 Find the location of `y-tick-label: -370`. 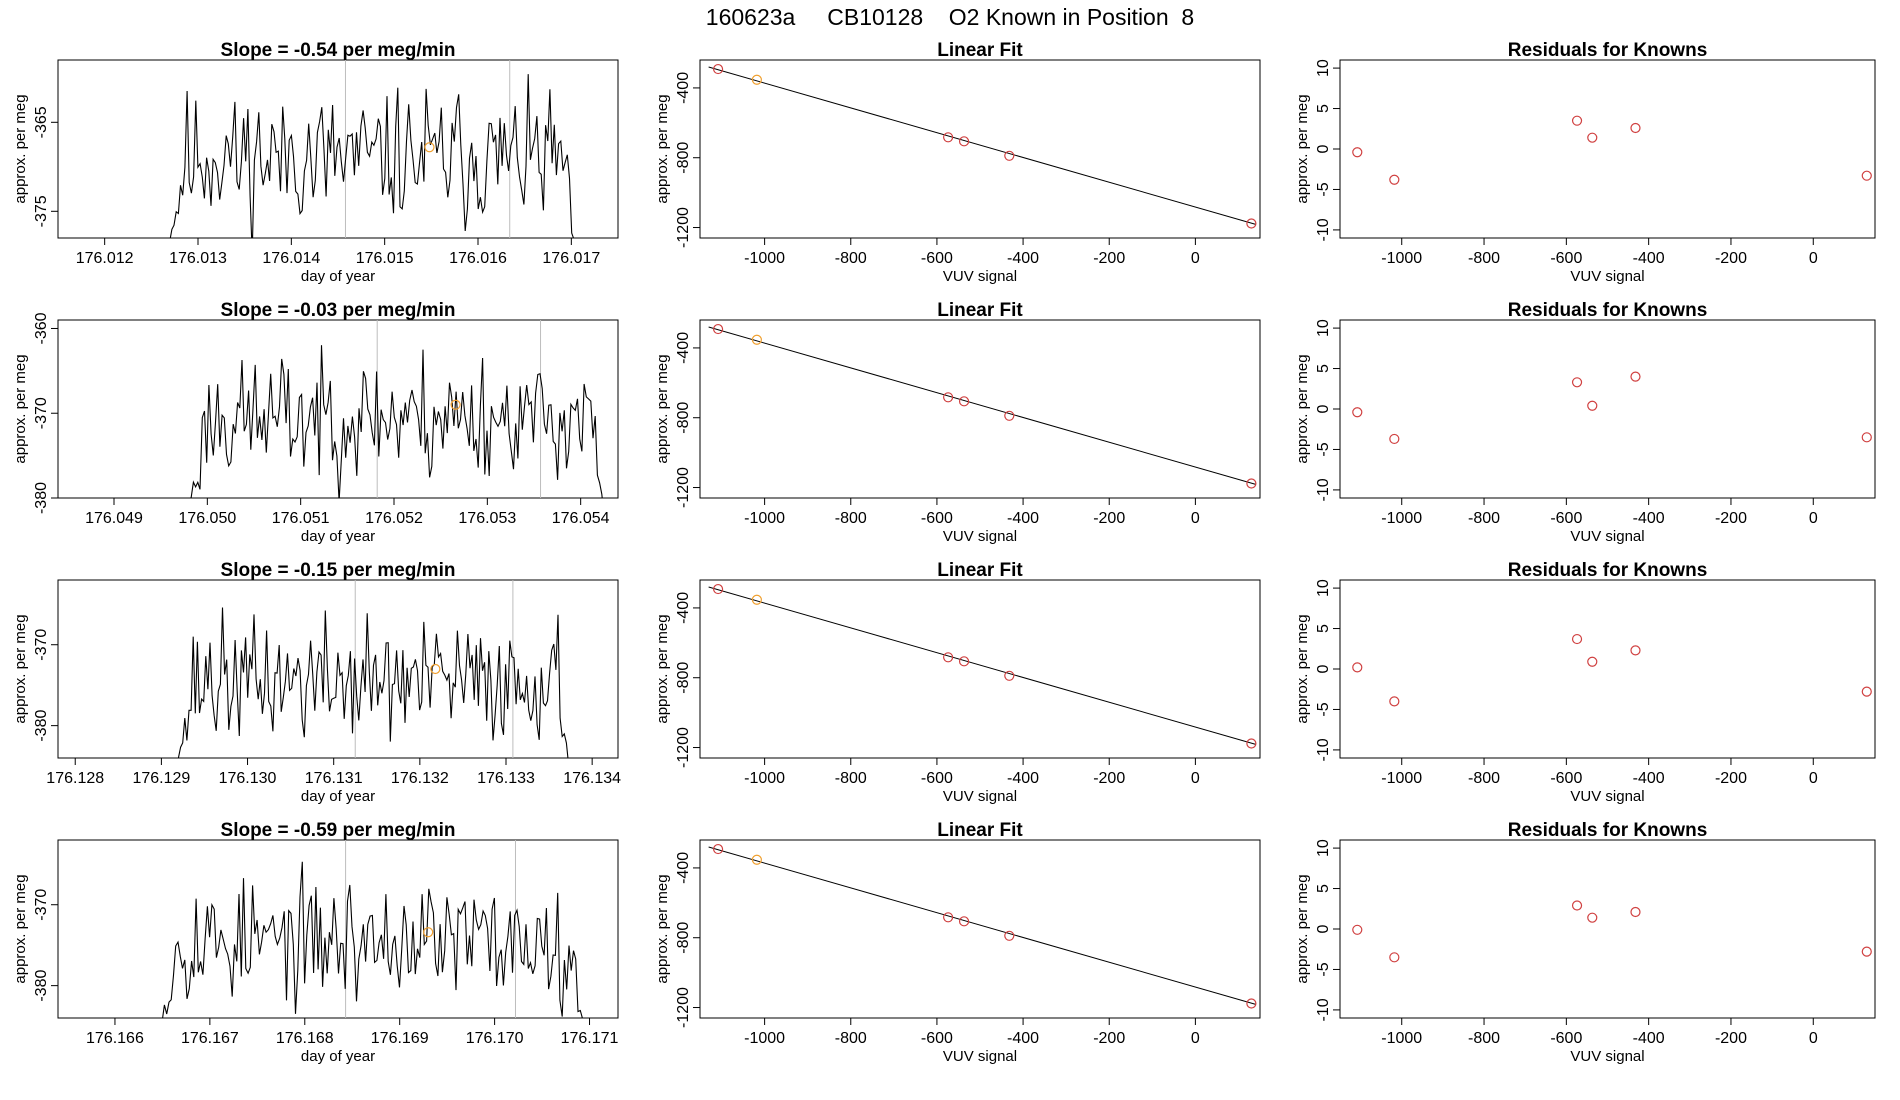

y-tick-label: -370 is located at coordinates (41, 905).